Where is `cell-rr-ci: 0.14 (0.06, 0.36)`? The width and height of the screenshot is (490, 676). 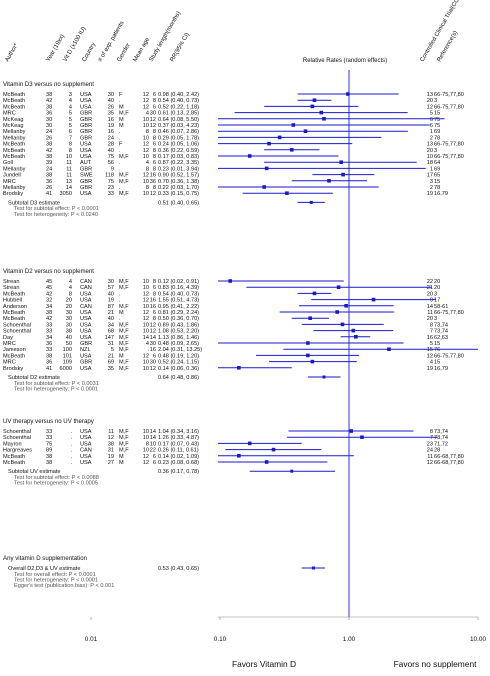
cell-rr-ci: 0.14 (0.06, 0.36) is located at coordinates (178, 369).